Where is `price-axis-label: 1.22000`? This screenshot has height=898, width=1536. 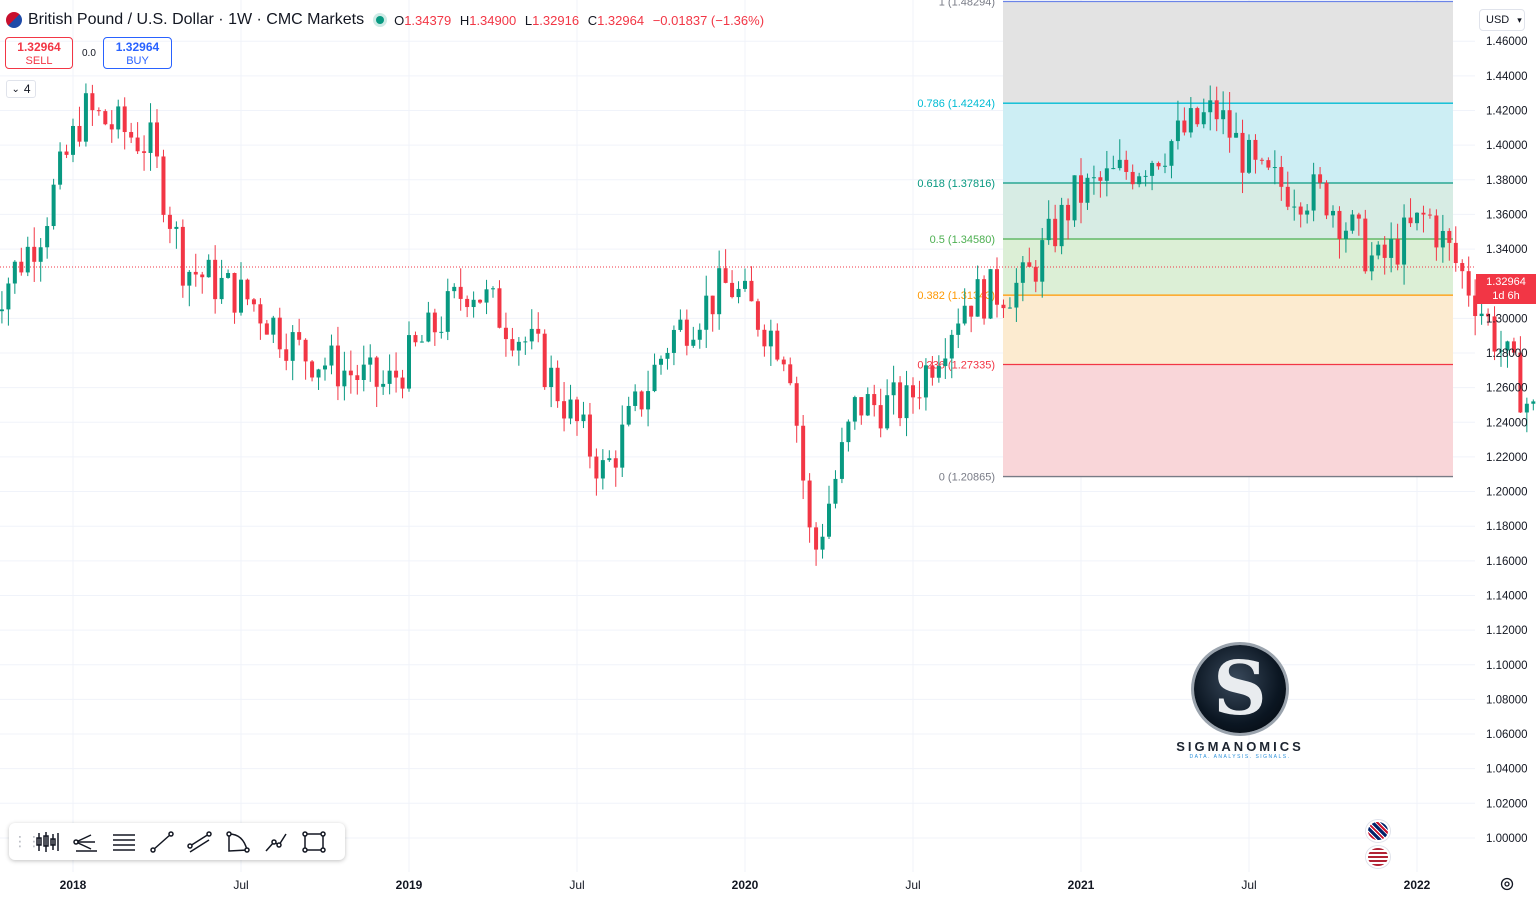
price-axis-label: 1.22000 is located at coordinates (1507, 458).